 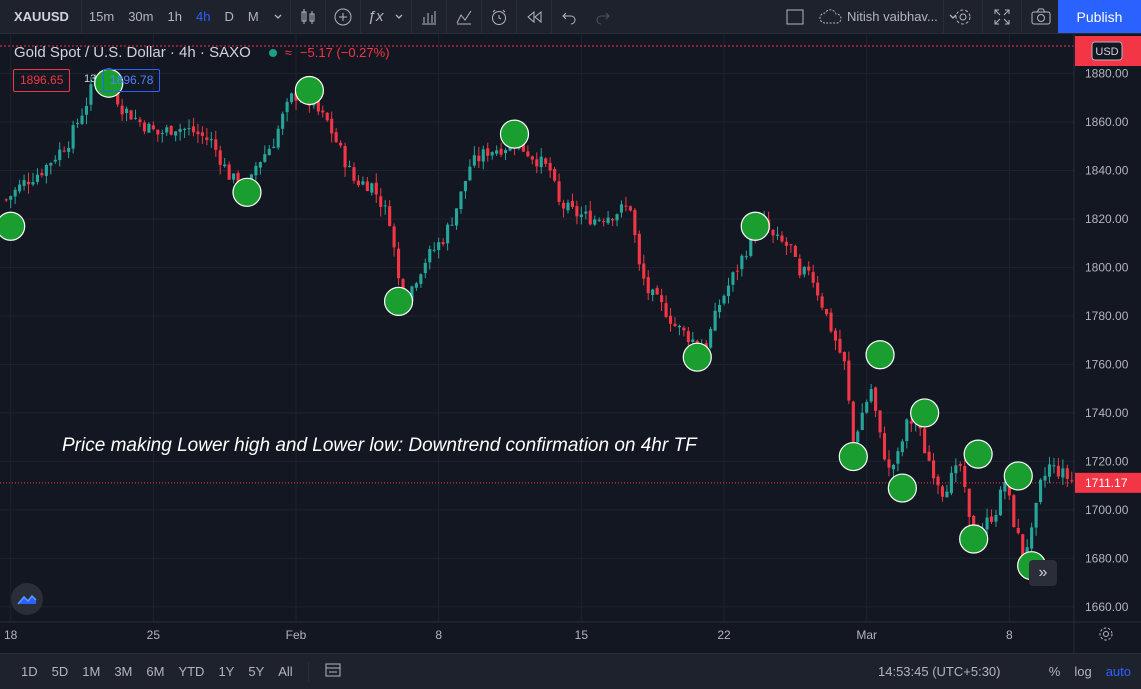 I want to click on redo-icon, so click(x=603, y=16).